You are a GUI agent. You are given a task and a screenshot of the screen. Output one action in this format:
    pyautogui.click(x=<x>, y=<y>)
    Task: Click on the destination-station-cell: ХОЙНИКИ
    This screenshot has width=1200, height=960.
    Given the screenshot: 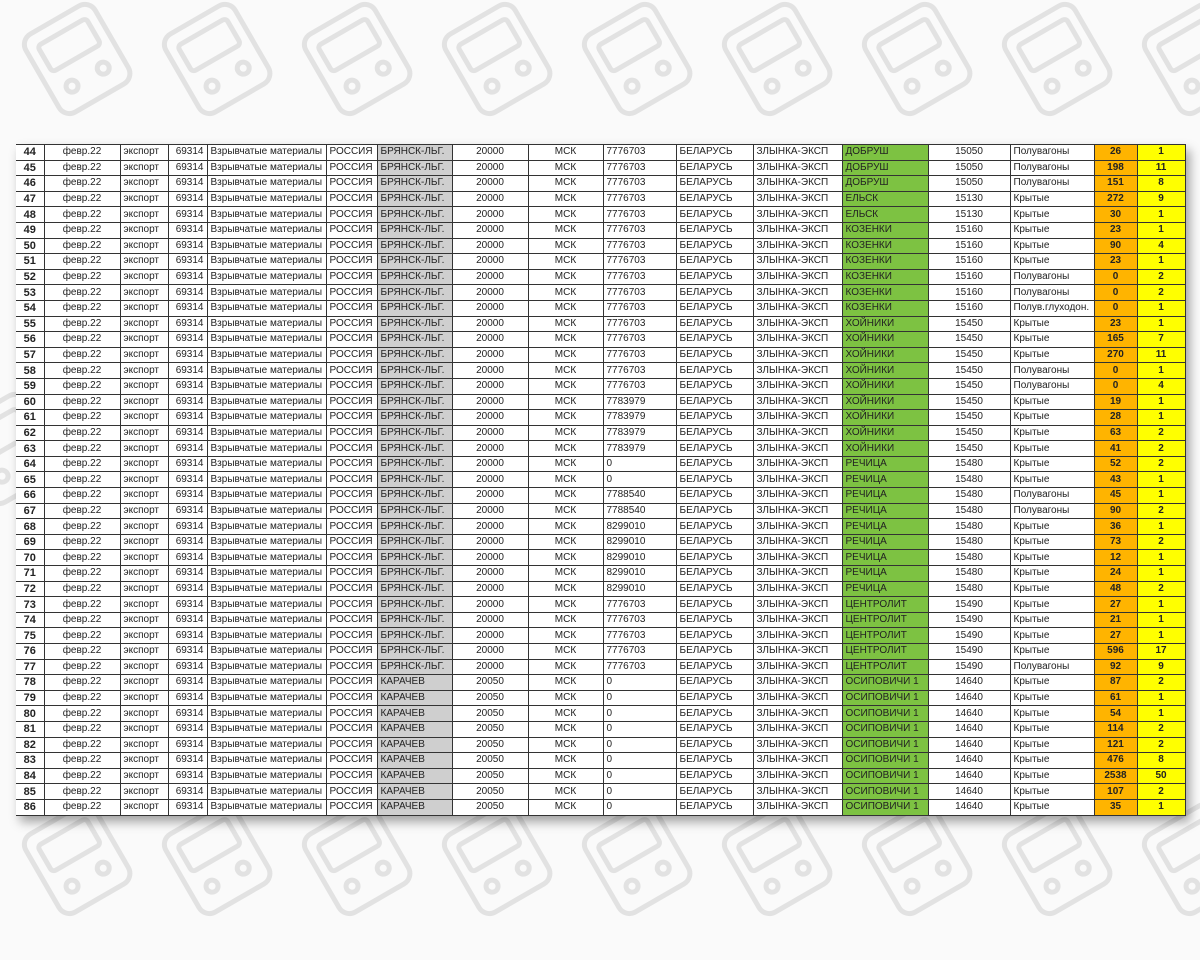 What is the action you would take?
    pyautogui.click(x=885, y=448)
    